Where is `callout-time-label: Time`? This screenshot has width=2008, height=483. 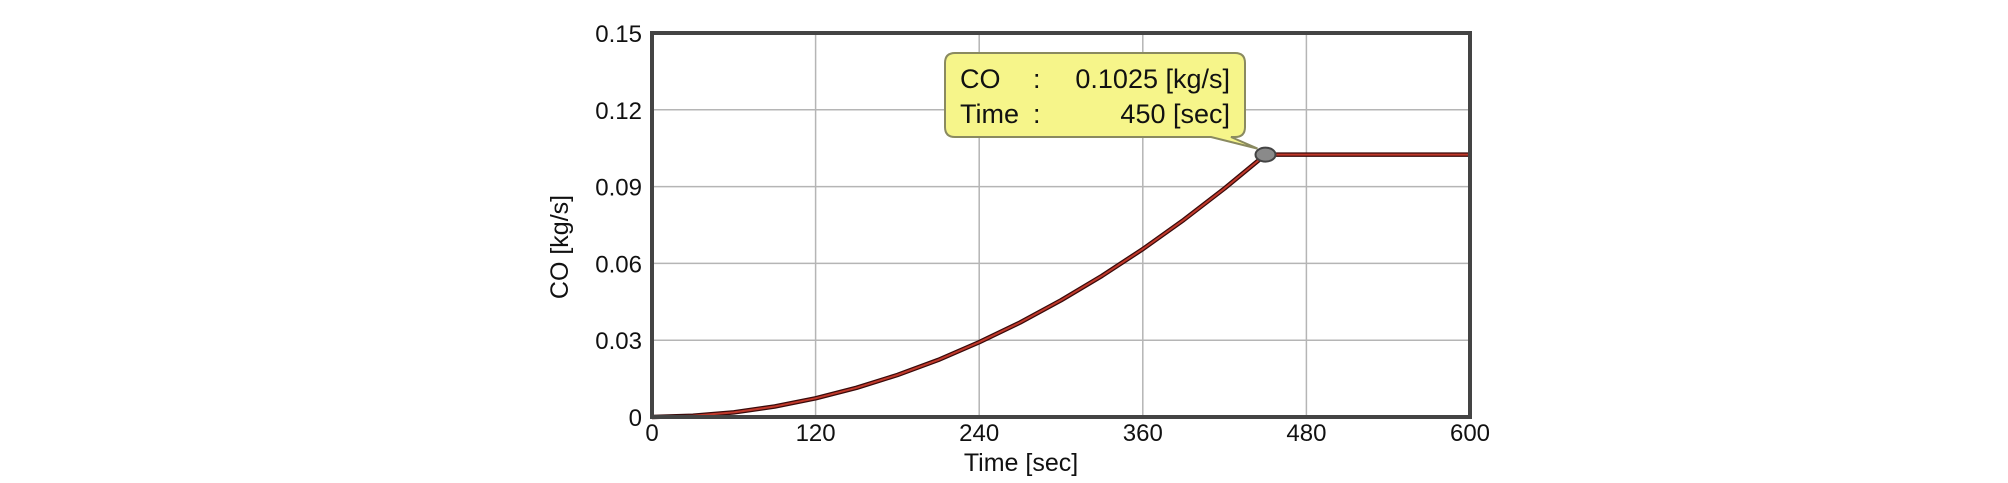 callout-time-label: Time is located at coordinates (989, 114).